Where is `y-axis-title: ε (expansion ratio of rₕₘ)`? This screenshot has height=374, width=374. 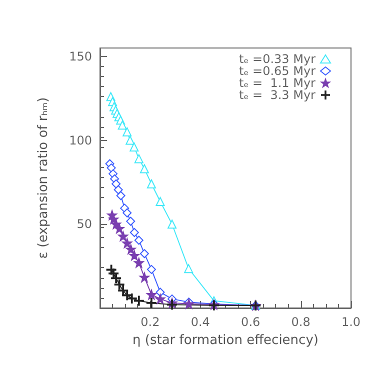
y-axis-title: ε (expansion ratio of rₕₘ) is located at coordinates (43, 178).